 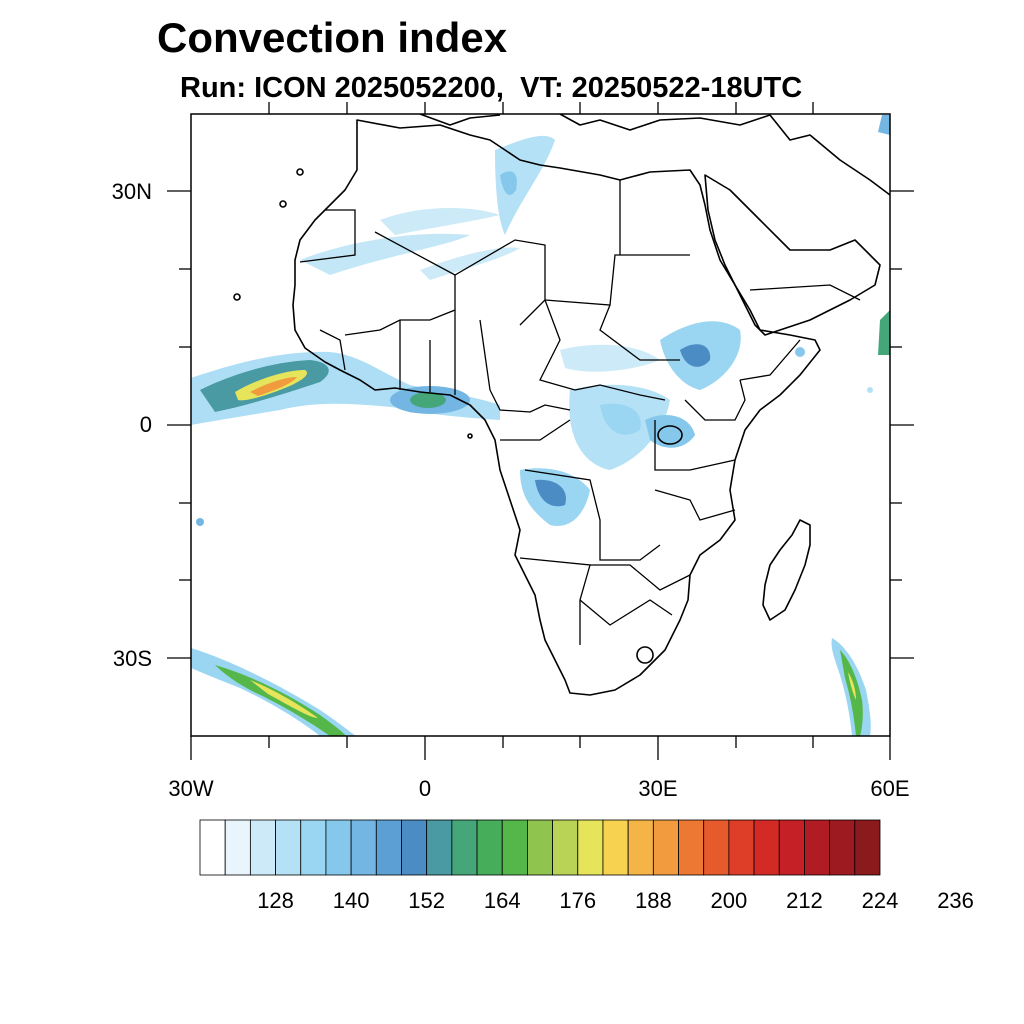 I want to click on colorbar-tick-label: 164, so click(x=502, y=900).